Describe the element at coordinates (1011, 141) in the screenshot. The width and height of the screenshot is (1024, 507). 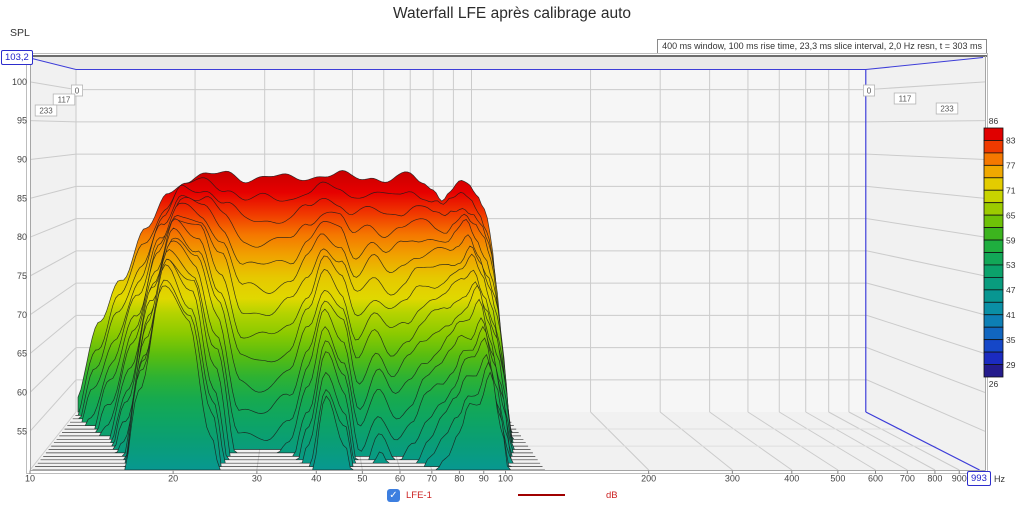
I see `colorbar-tick-label: 83` at that location.